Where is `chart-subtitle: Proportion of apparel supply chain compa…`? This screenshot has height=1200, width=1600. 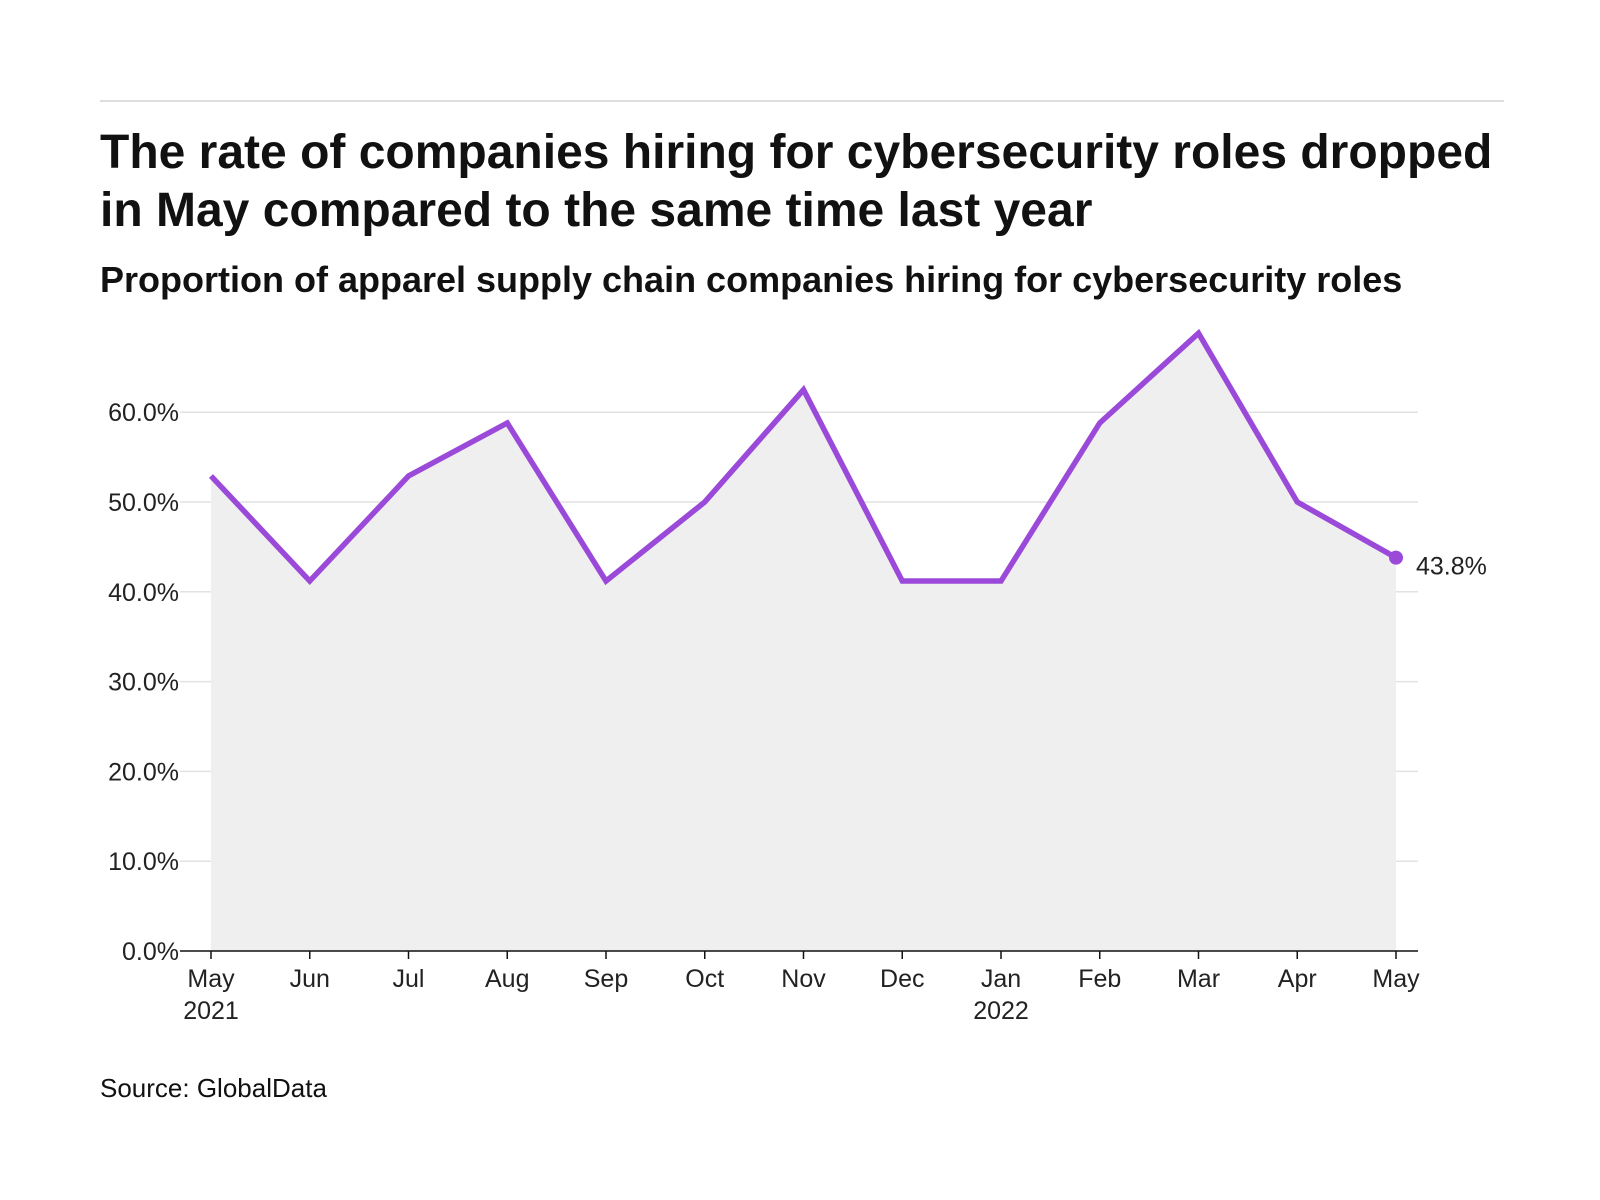 chart-subtitle: Proportion of apparel supply chain compa… is located at coordinates (751, 279).